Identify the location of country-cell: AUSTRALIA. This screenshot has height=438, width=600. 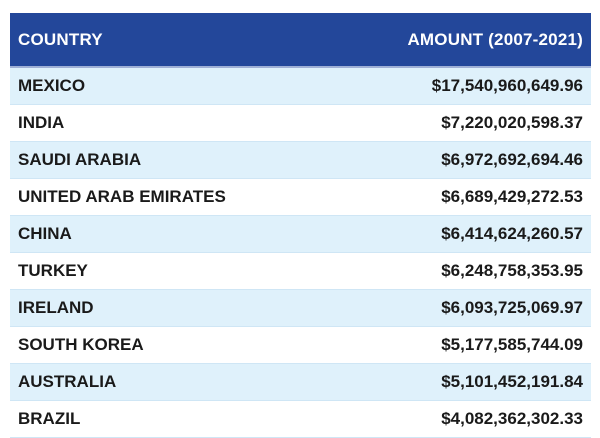
(170, 382).